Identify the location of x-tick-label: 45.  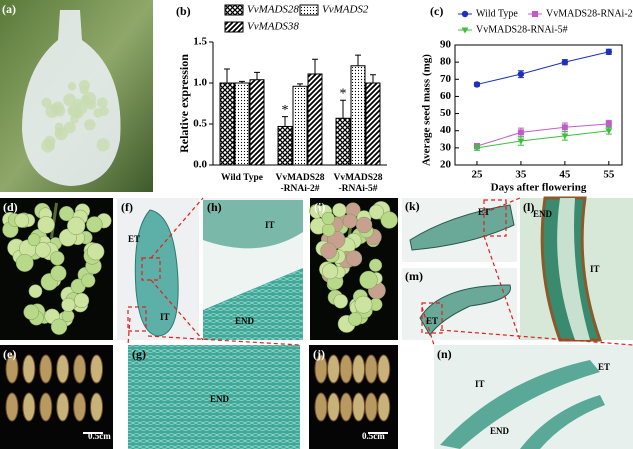
(565, 175).